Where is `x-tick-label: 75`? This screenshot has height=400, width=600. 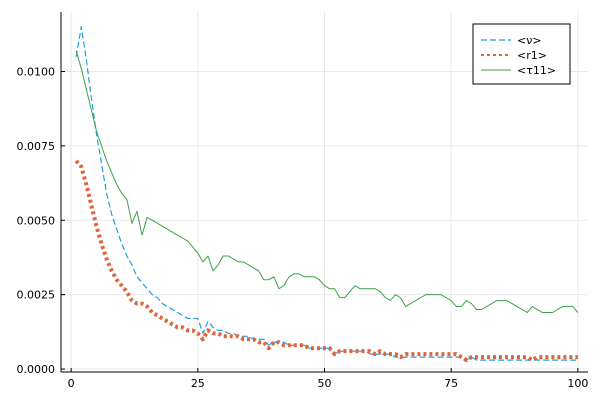 x-tick-label: 75 is located at coordinates (451, 383).